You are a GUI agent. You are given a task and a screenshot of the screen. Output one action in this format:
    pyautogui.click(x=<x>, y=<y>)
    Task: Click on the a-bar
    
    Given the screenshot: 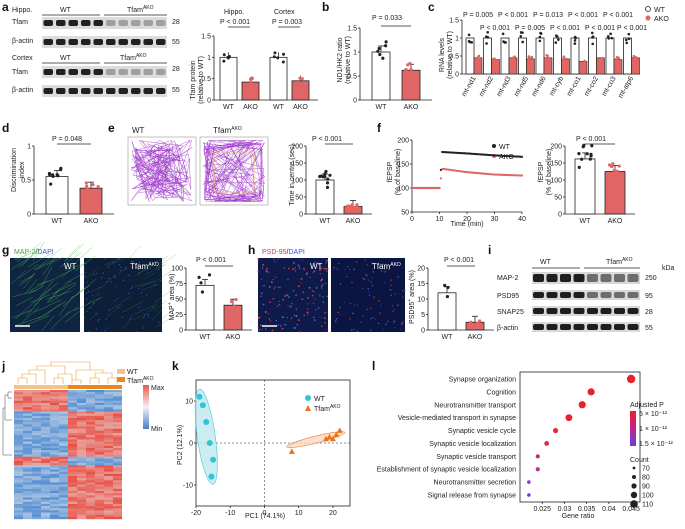 What is the action you would take?
    pyautogui.click(x=278, y=78)
    